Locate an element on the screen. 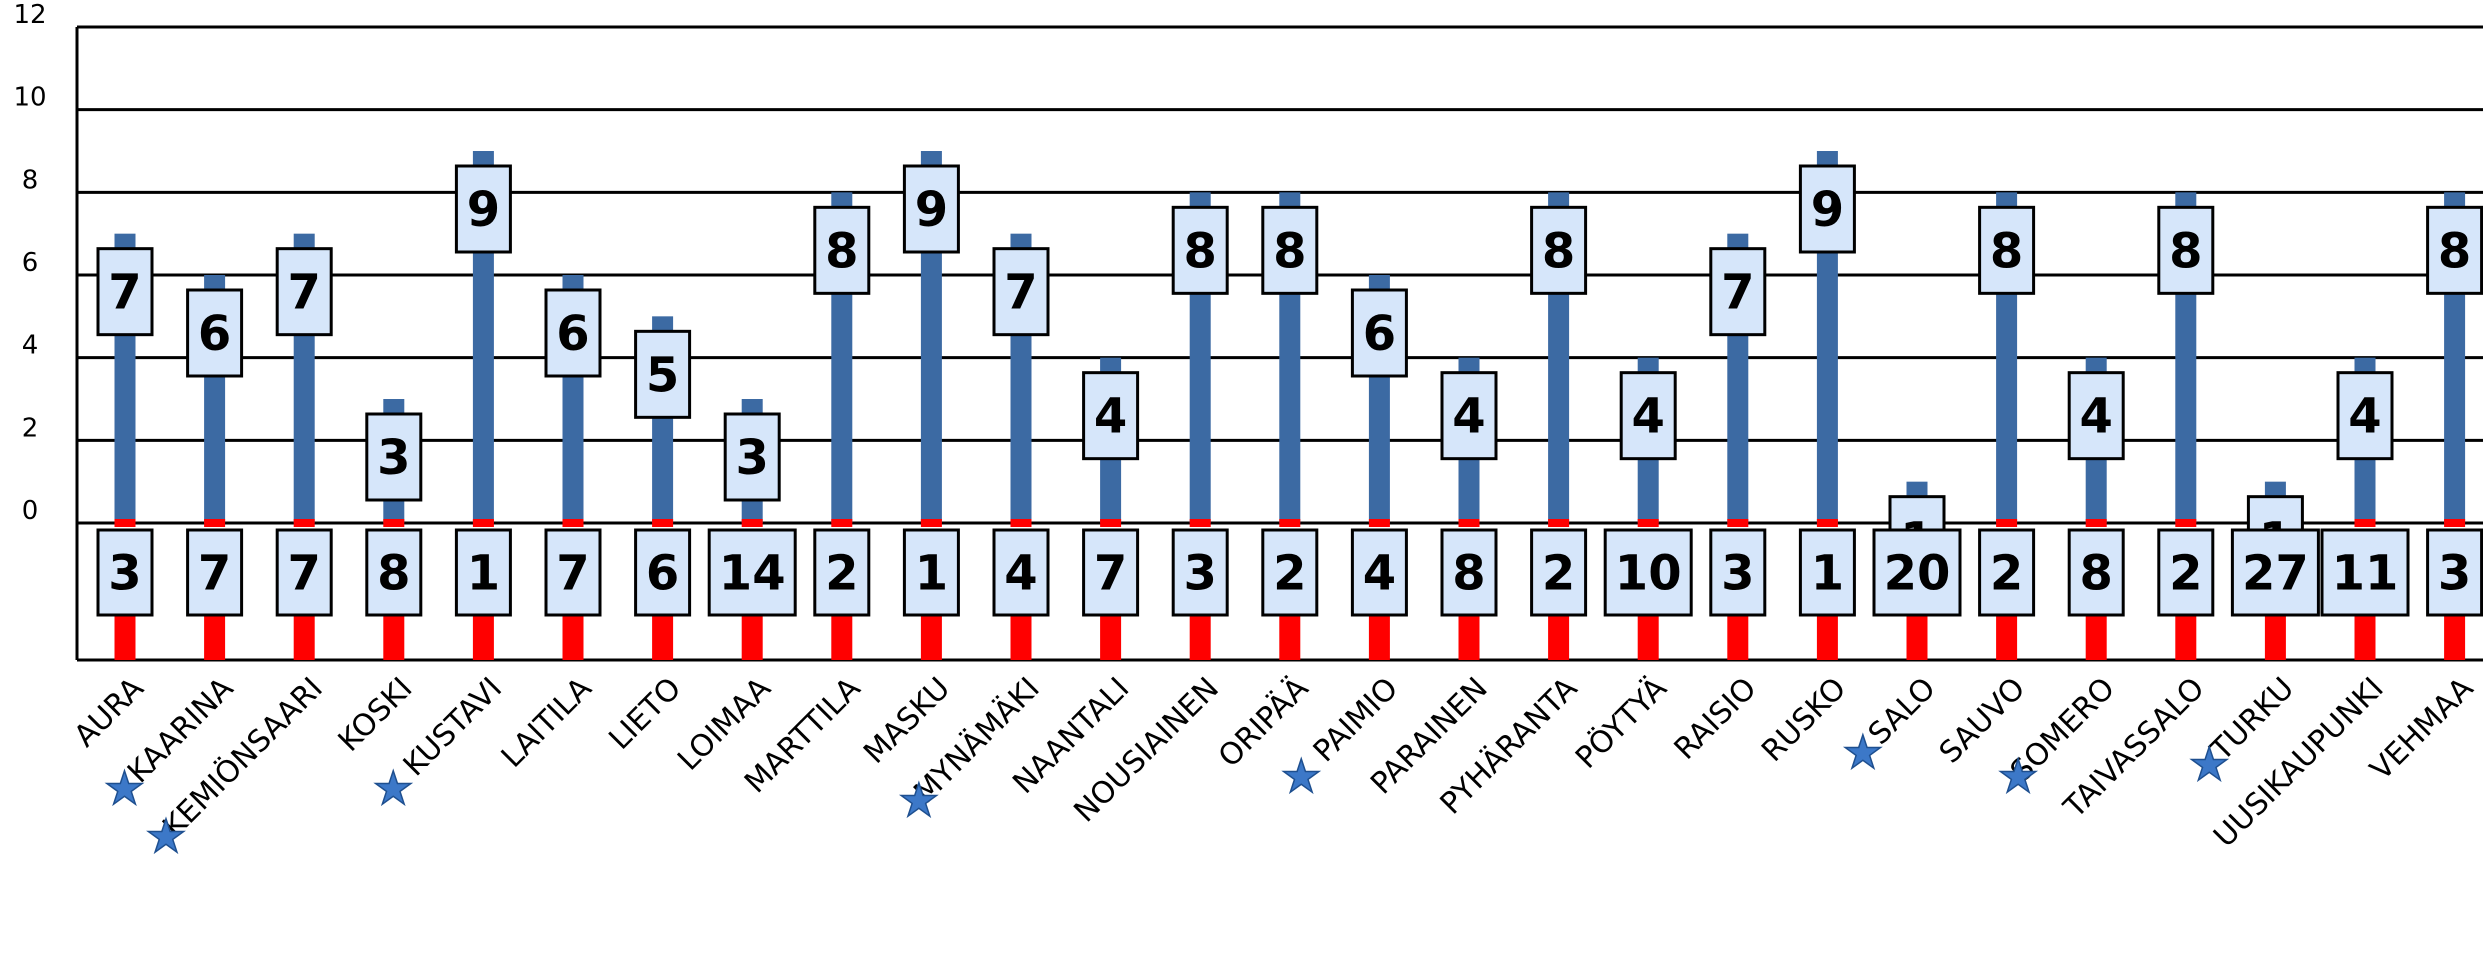 Image resolution: width=2483 pixels, height=973 pixels. category-label: AURA is located at coordinates (109, 713).